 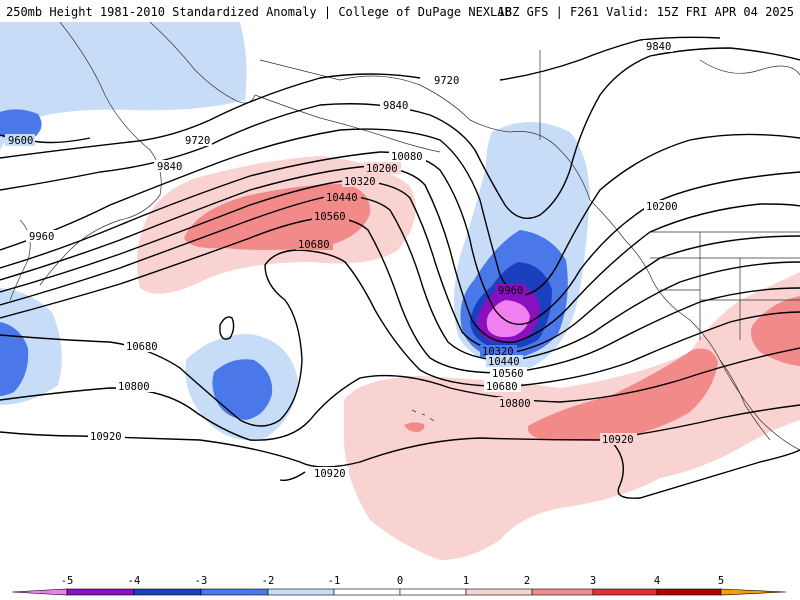 I want to click on colorbar-tick: 0, so click(x=400, y=581).